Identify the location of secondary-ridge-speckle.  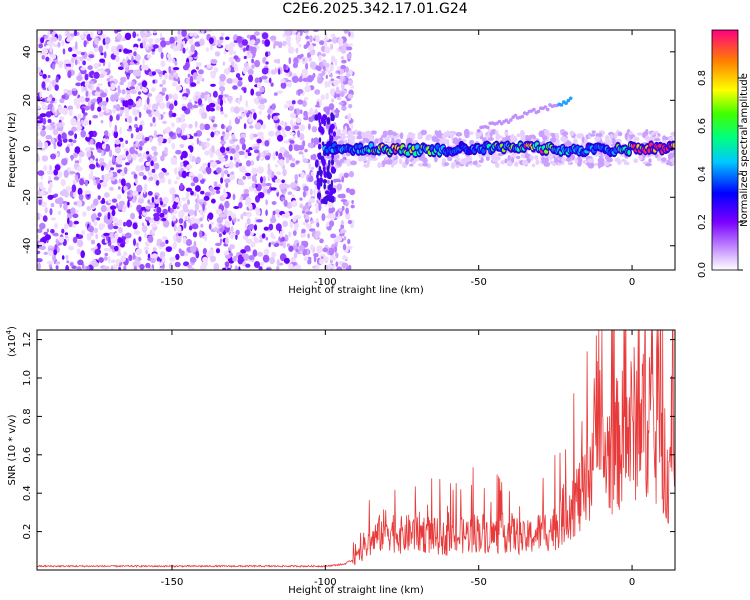
(522, 116).